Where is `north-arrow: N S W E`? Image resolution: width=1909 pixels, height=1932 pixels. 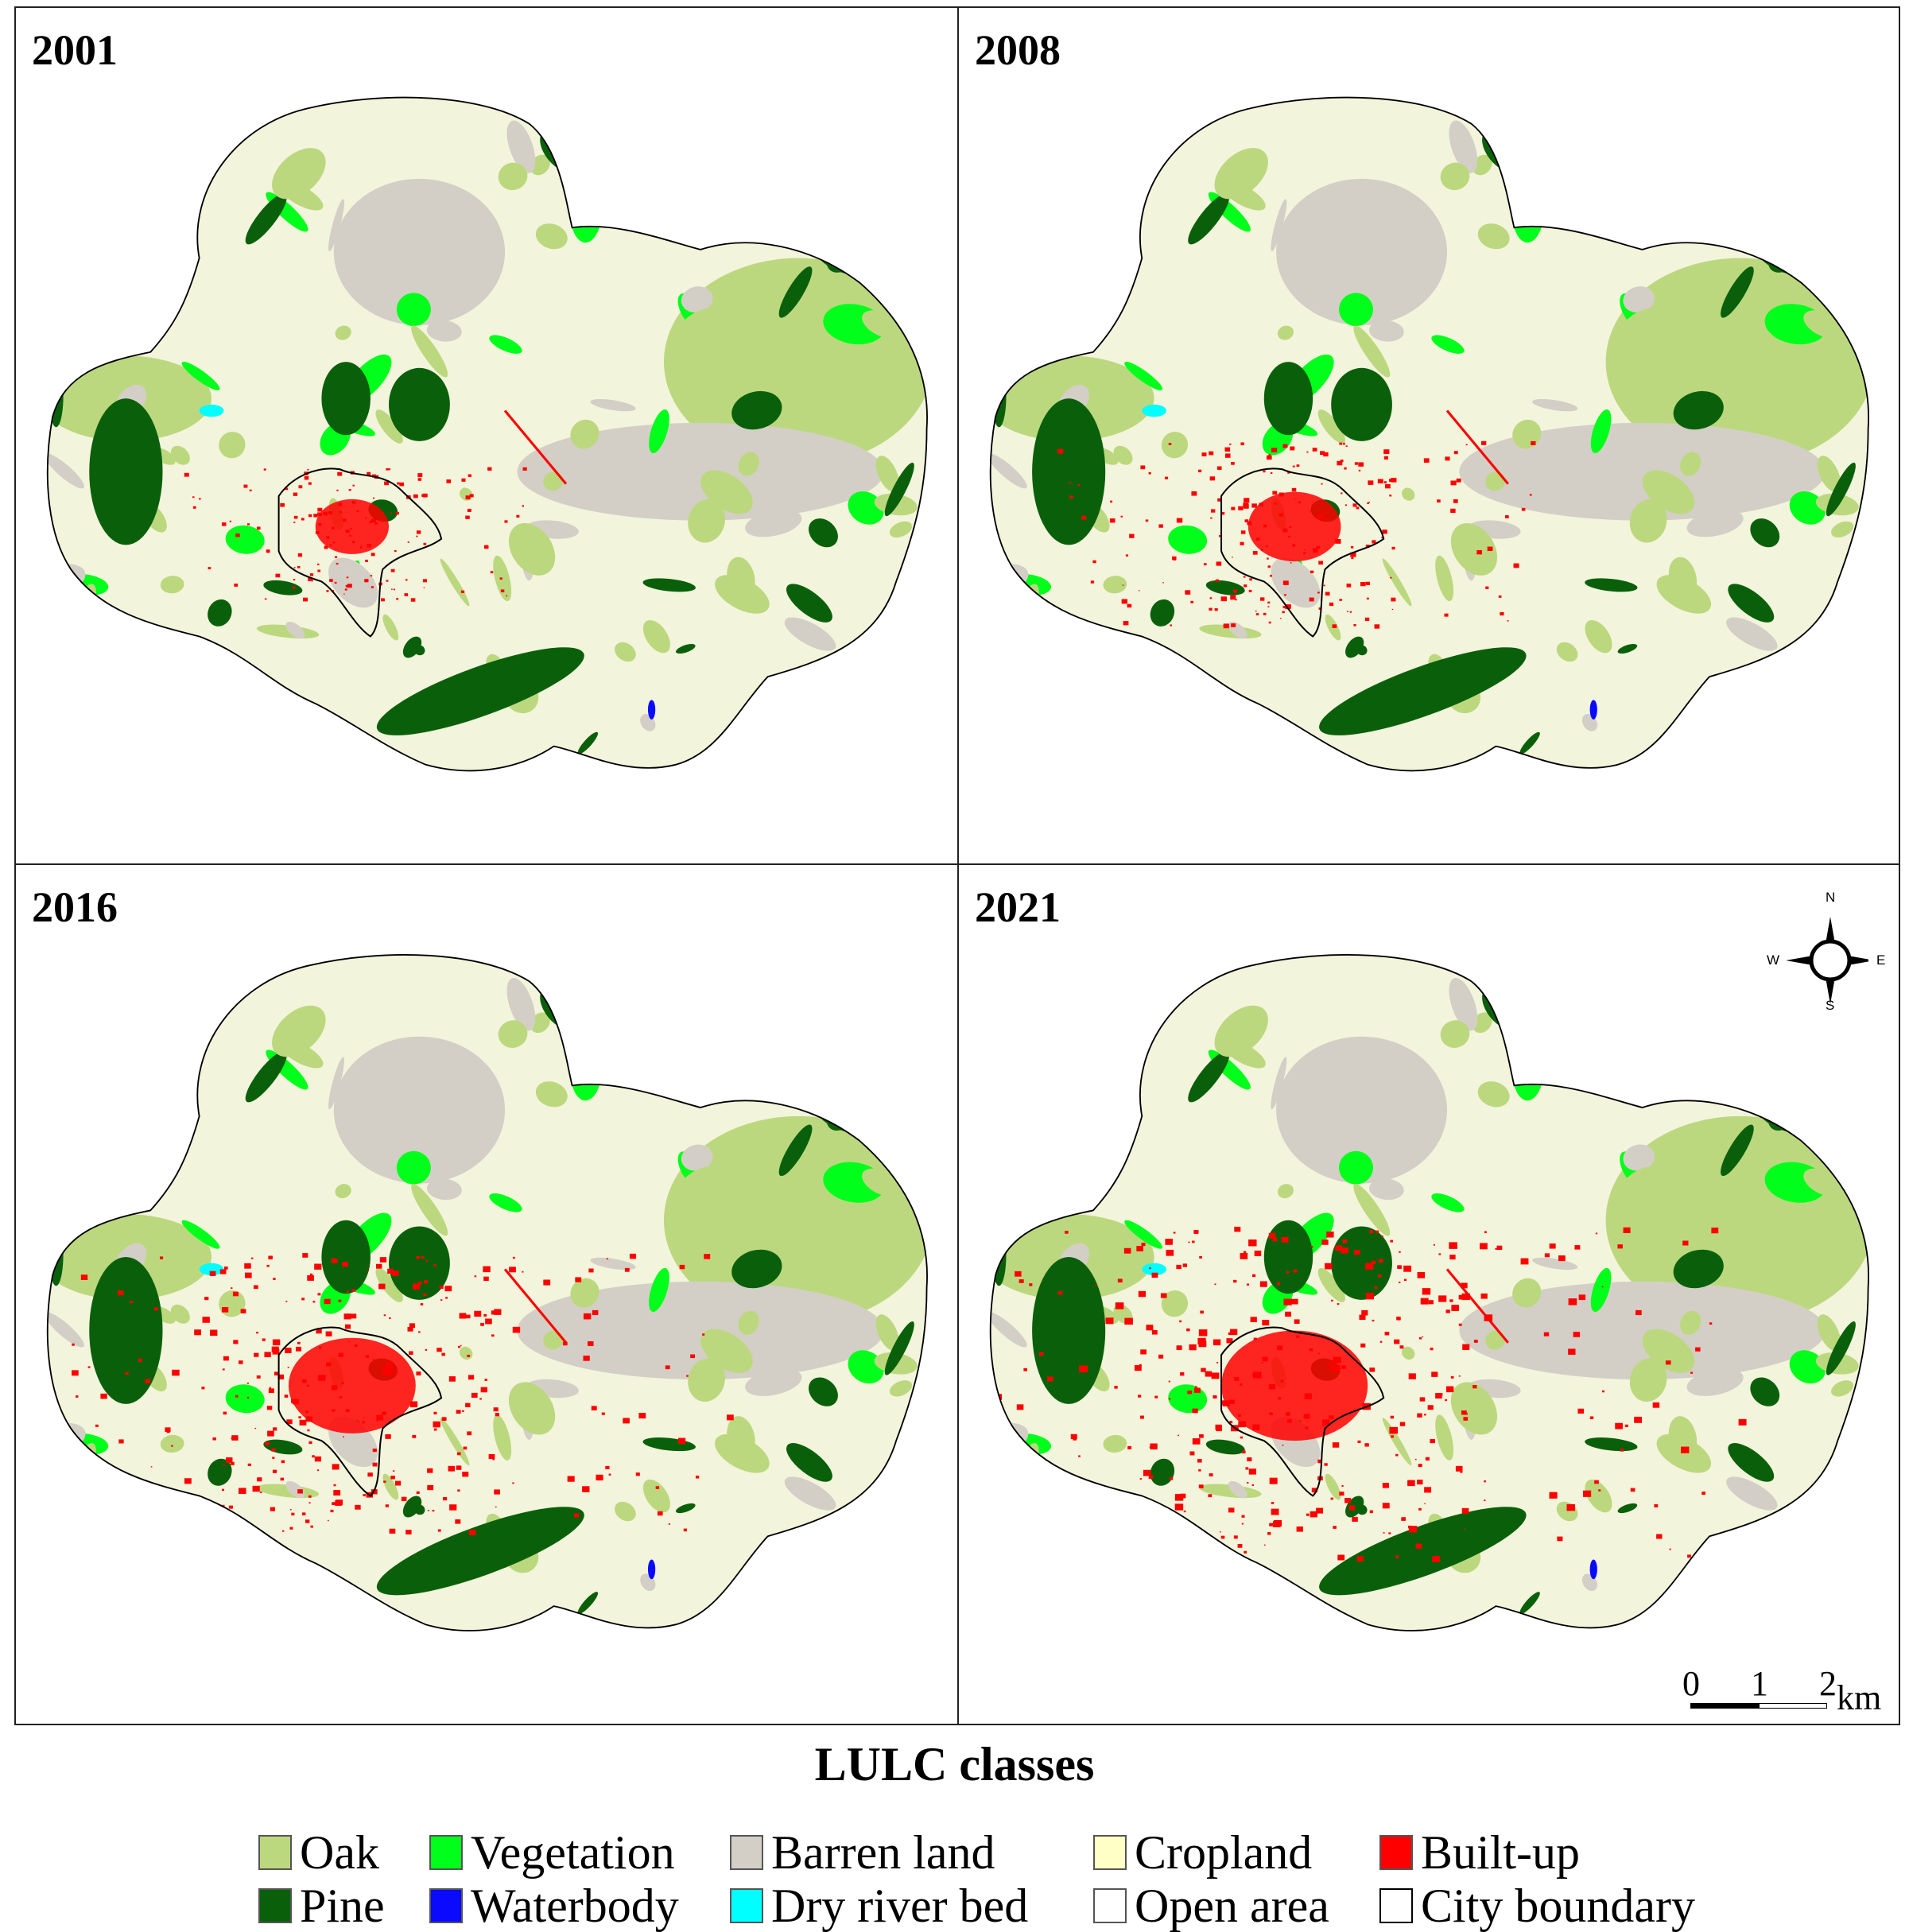
north-arrow: N S W E is located at coordinates (1821, 954).